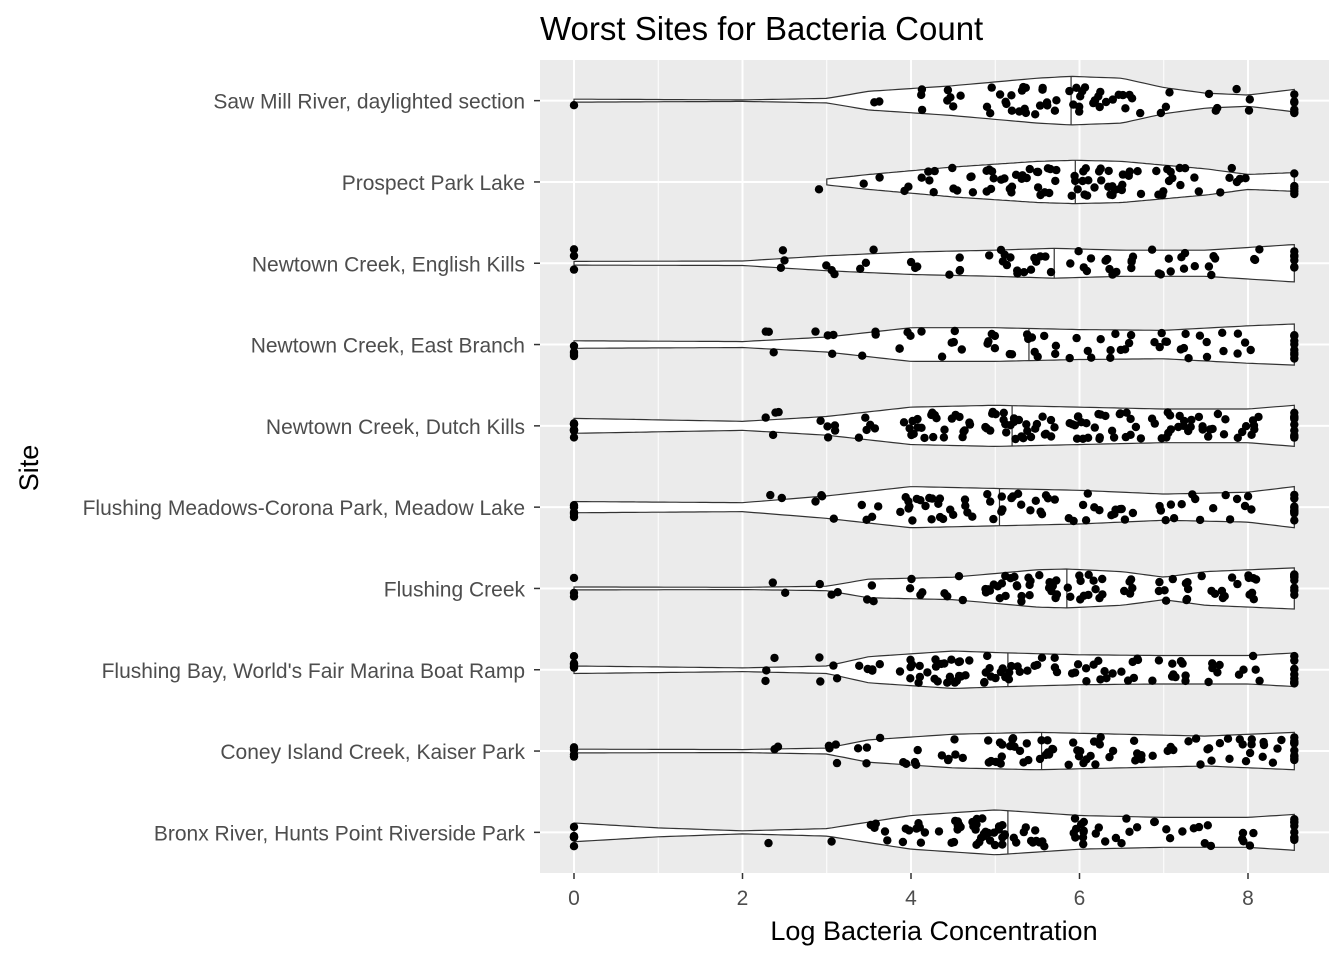 The height and width of the screenshot is (960, 1344). What do you see at coordinates (934, 751) in the screenshot?
I see `violin-shape` at bounding box center [934, 751].